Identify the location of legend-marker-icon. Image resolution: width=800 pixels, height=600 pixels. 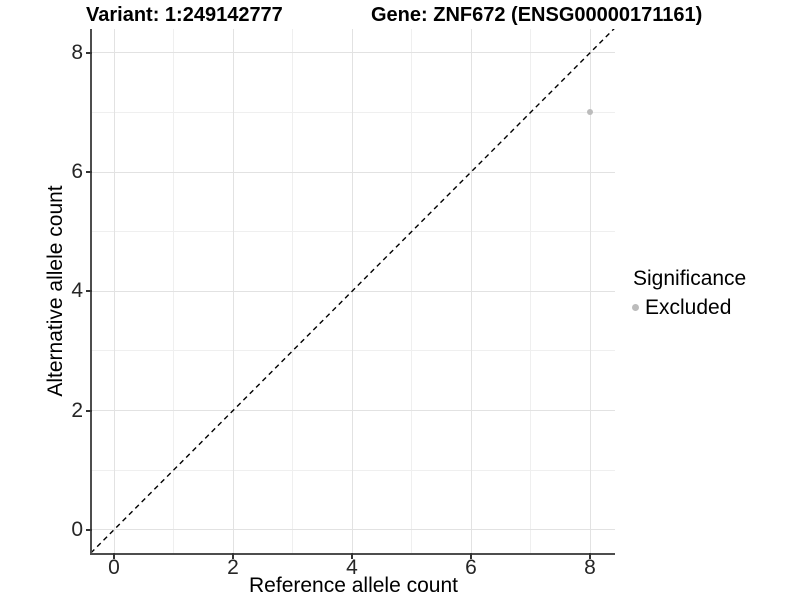
(635, 307).